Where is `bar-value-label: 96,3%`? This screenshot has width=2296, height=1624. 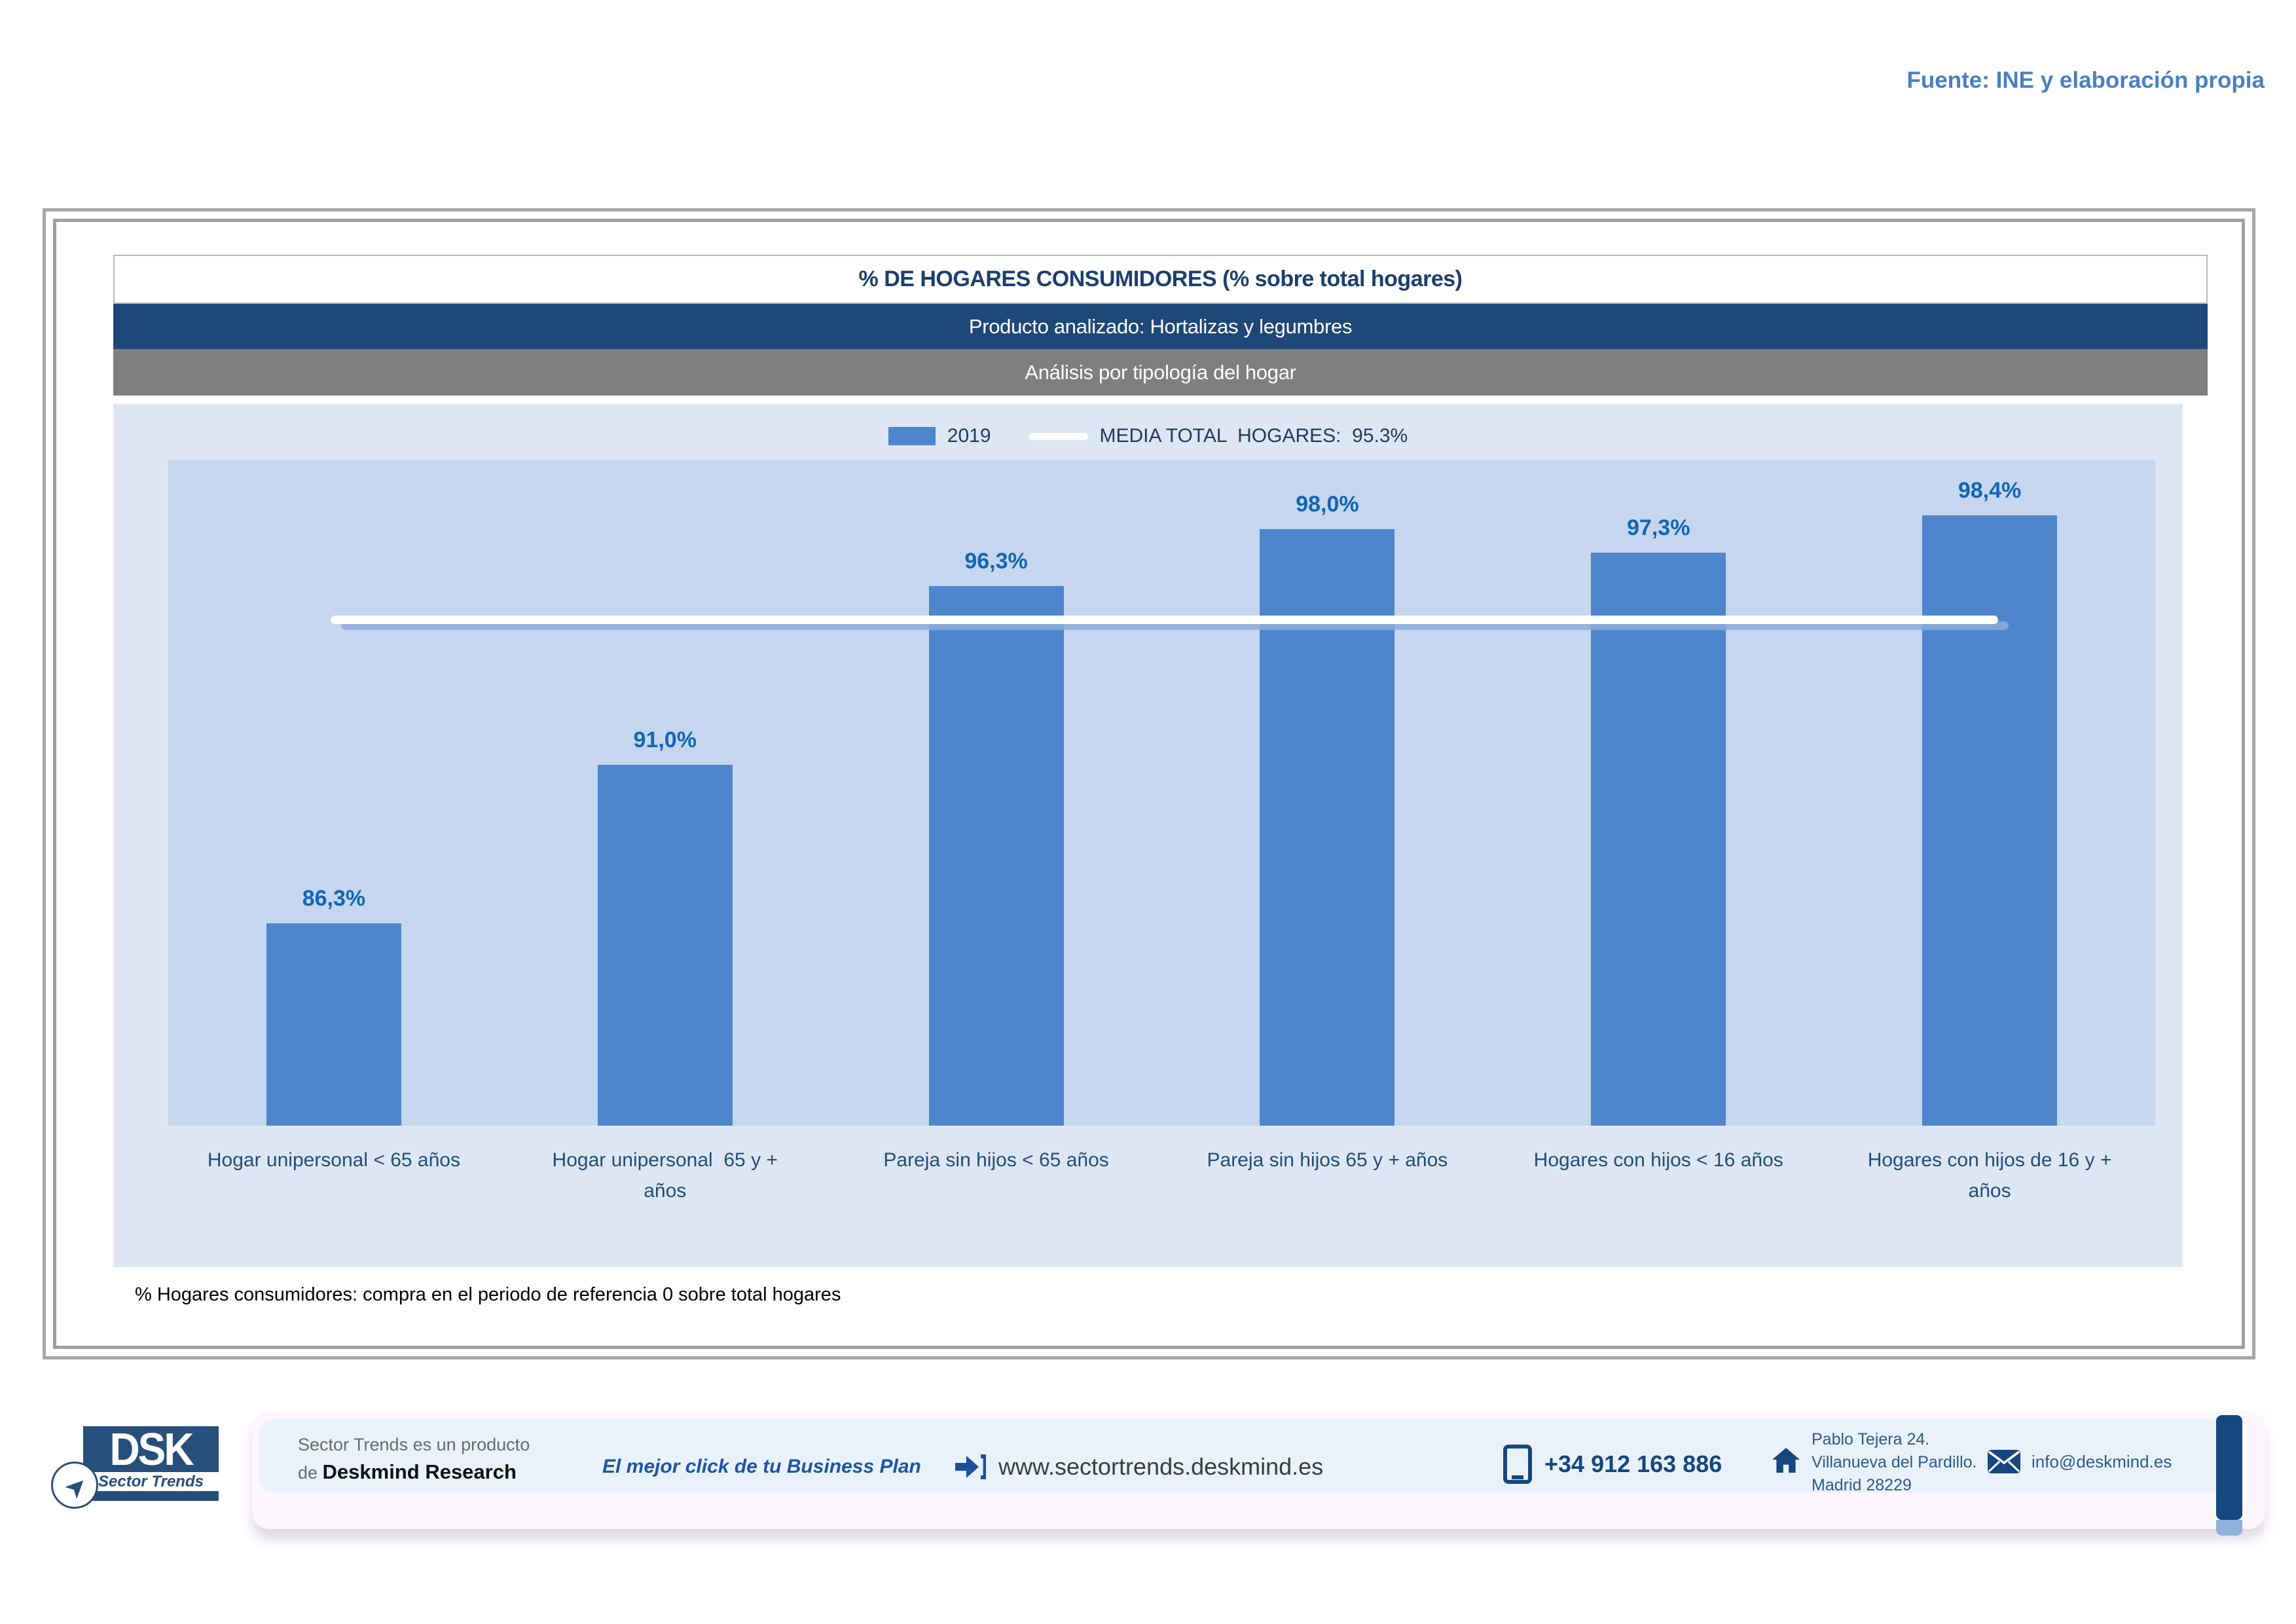
bar-value-label: 96,3% is located at coordinates (996, 561).